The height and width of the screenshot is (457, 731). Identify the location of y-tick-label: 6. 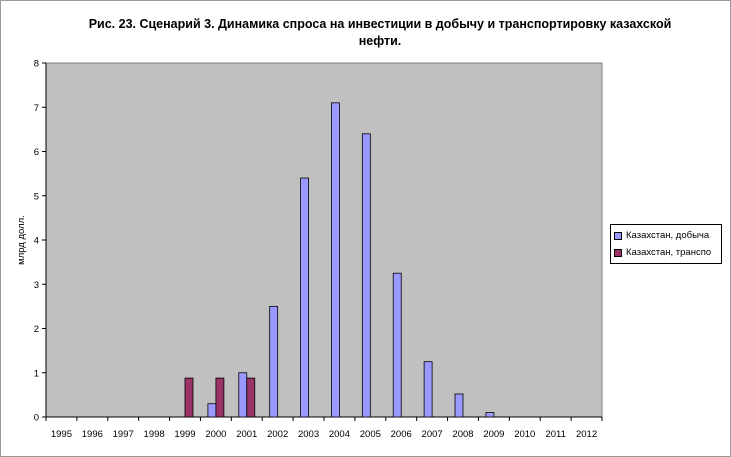
(36, 152).